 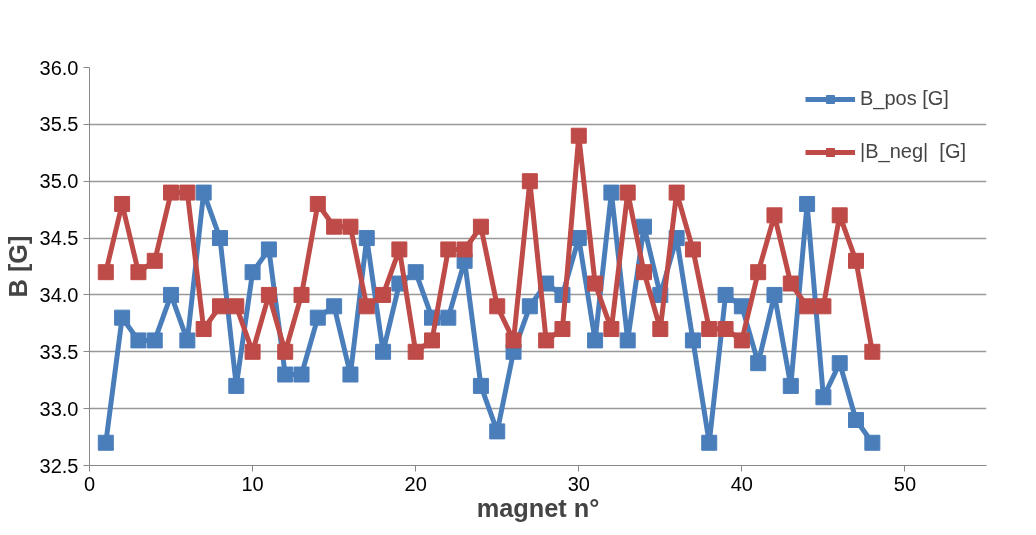 What do you see at coordinates (905, 483) in the screenshot?
I see `x-tick-label: 50` at bounding box center [905, 483].